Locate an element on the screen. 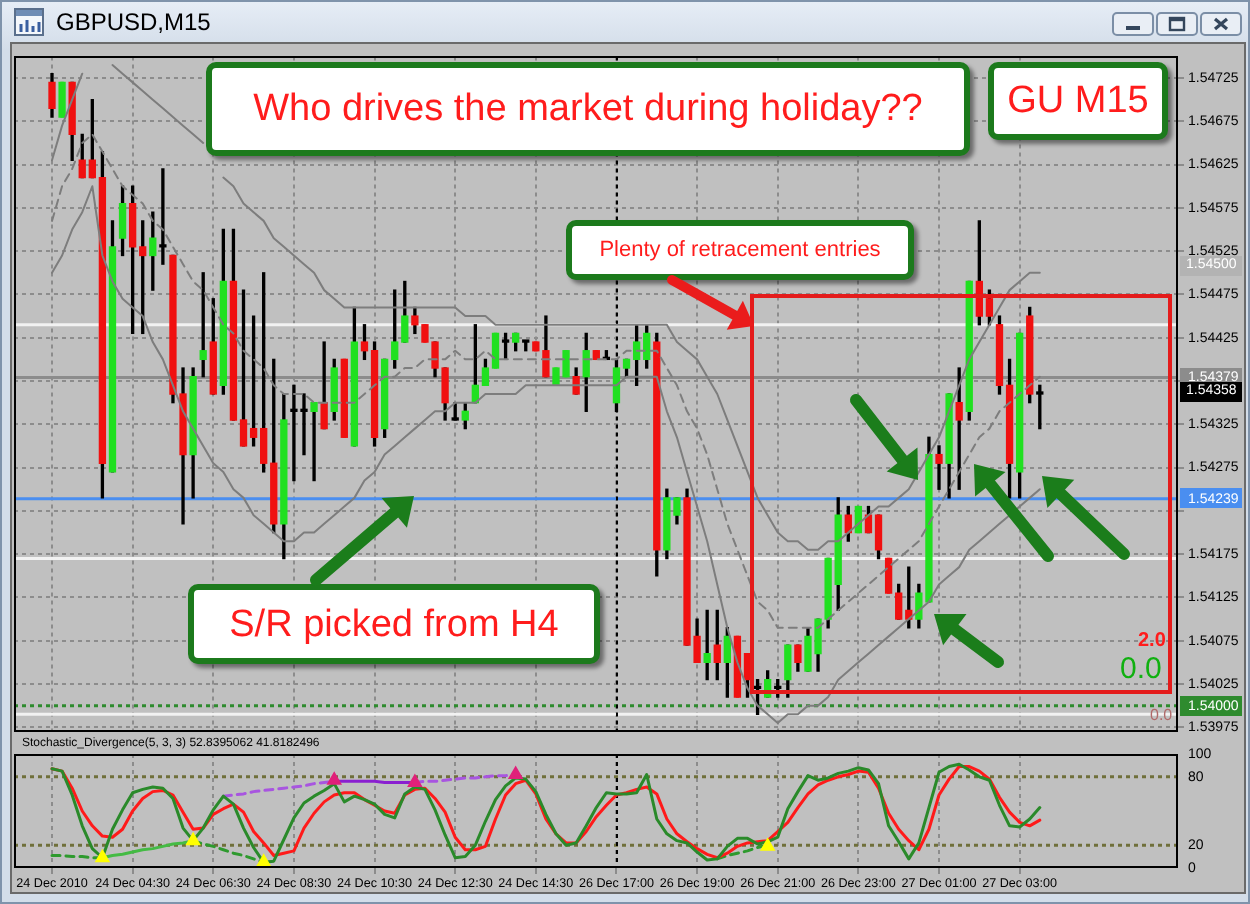  callout-box: Who drives the market during holiday?? is located at coordinates (588, 109).